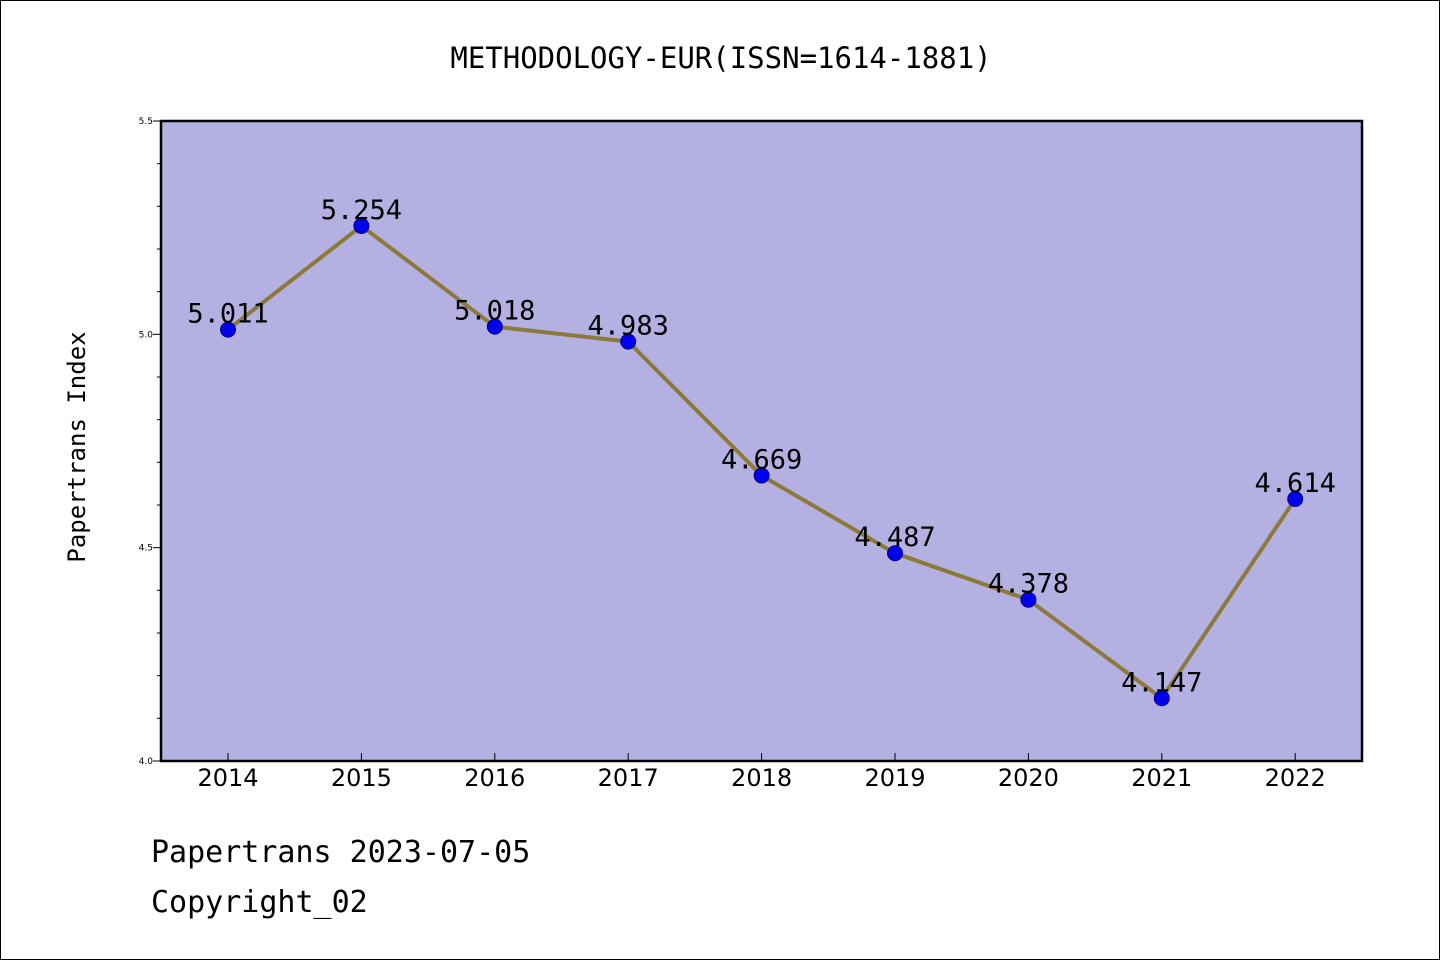 This screenshot has height=960, width=1440. I want to click on footer-date-text: Papertrans 2023-07-05, so click(341, 852).